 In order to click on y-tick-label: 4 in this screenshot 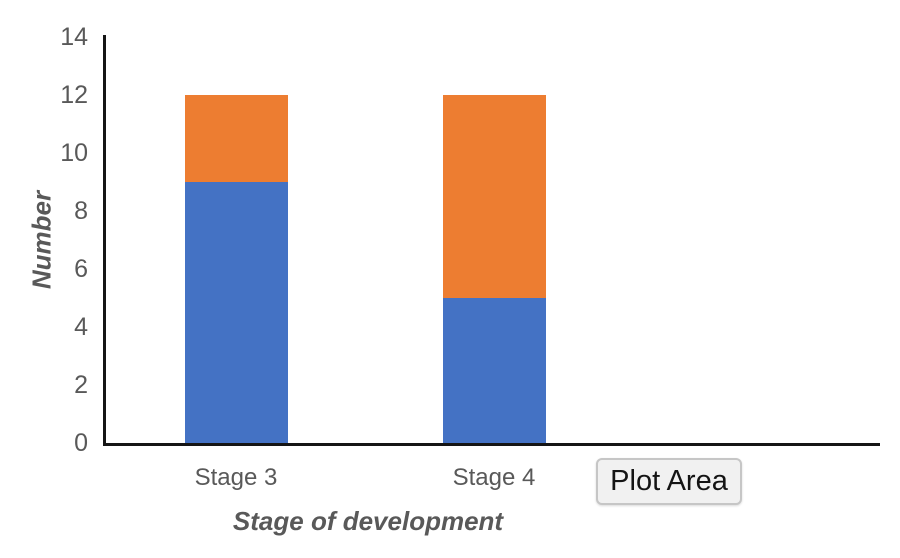, I will do `click(81, 327)`.